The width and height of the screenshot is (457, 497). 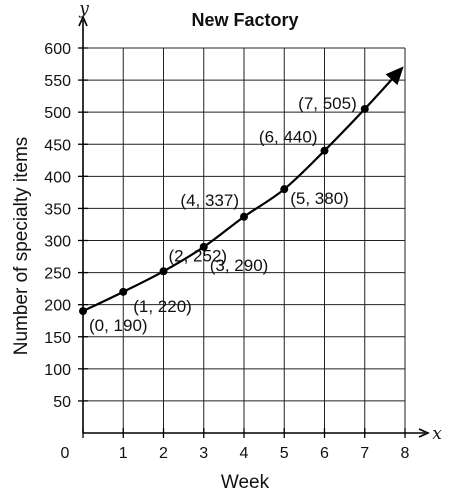 I want to click on y-variable-label: y, so click(x=83, y=9).